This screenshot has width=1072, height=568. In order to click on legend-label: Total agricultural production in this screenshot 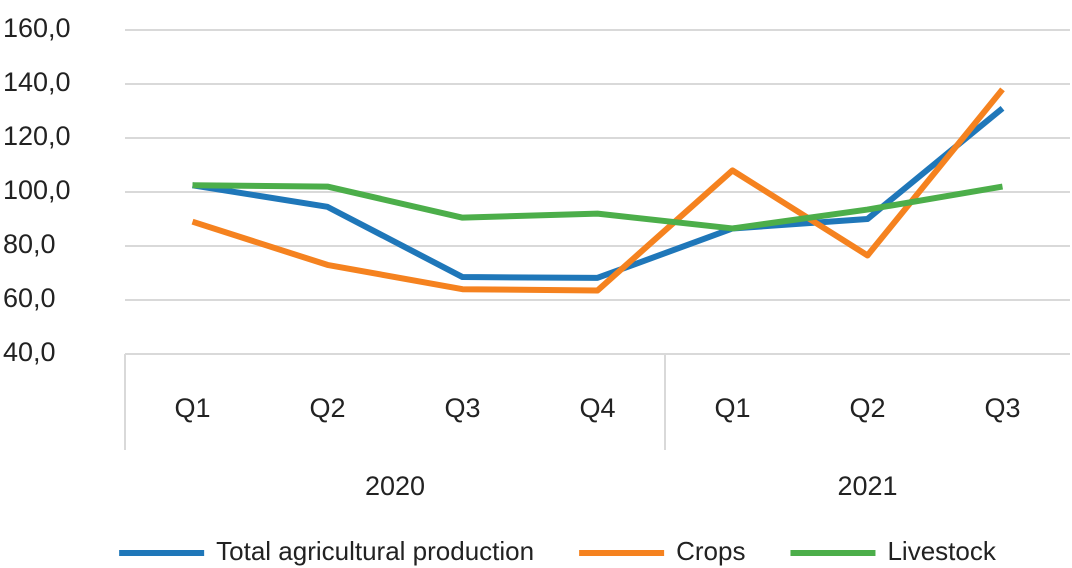, I will do `click(375, 551)`.